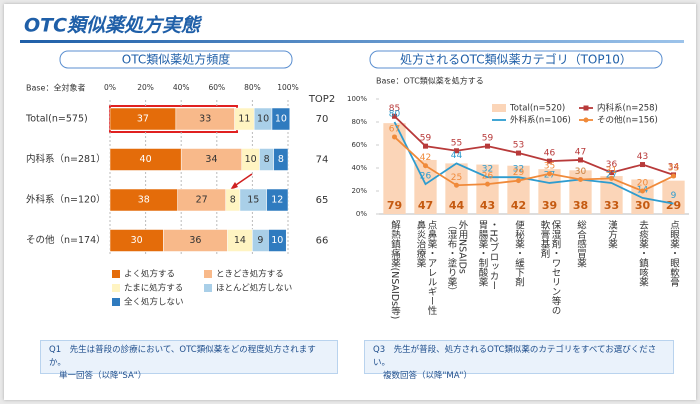 This screenshot has width=700, height=404. Describe the element at coordinates (143, 119) in the screenshot. I see `bar-value-label: 37` at that location.